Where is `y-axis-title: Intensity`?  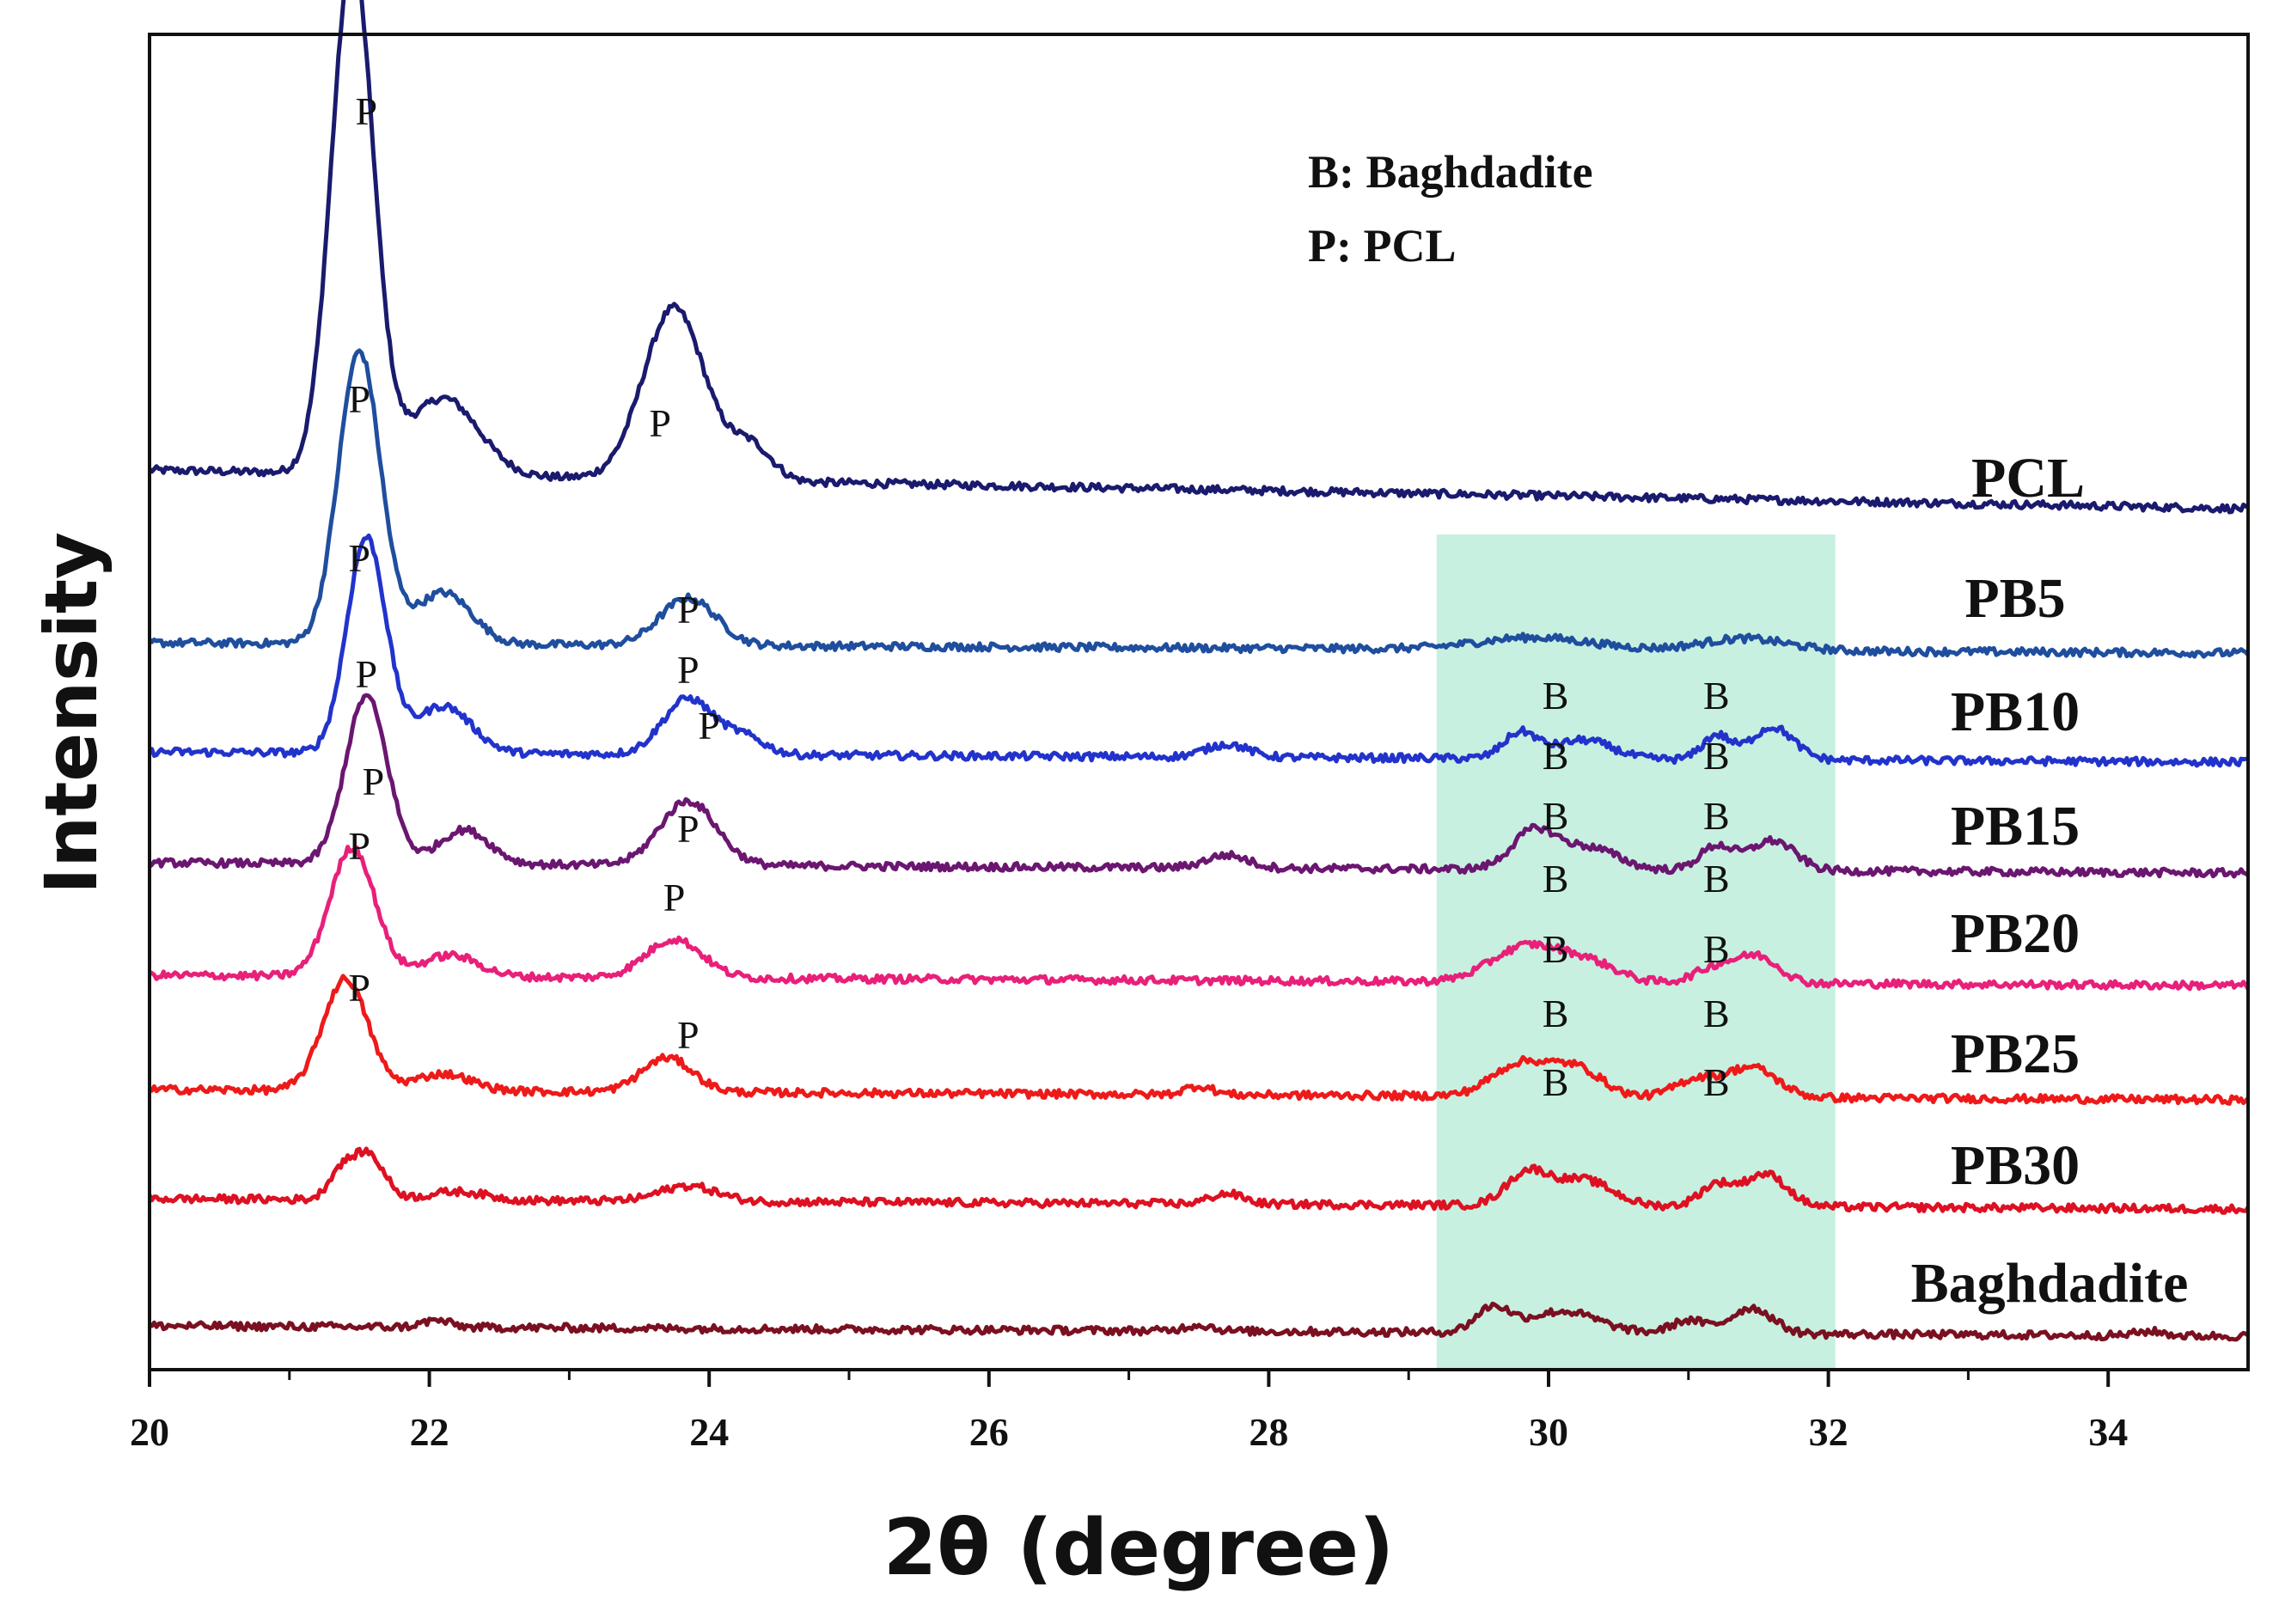
y-axis-title: Intensity is located at coordinates (71, 713).